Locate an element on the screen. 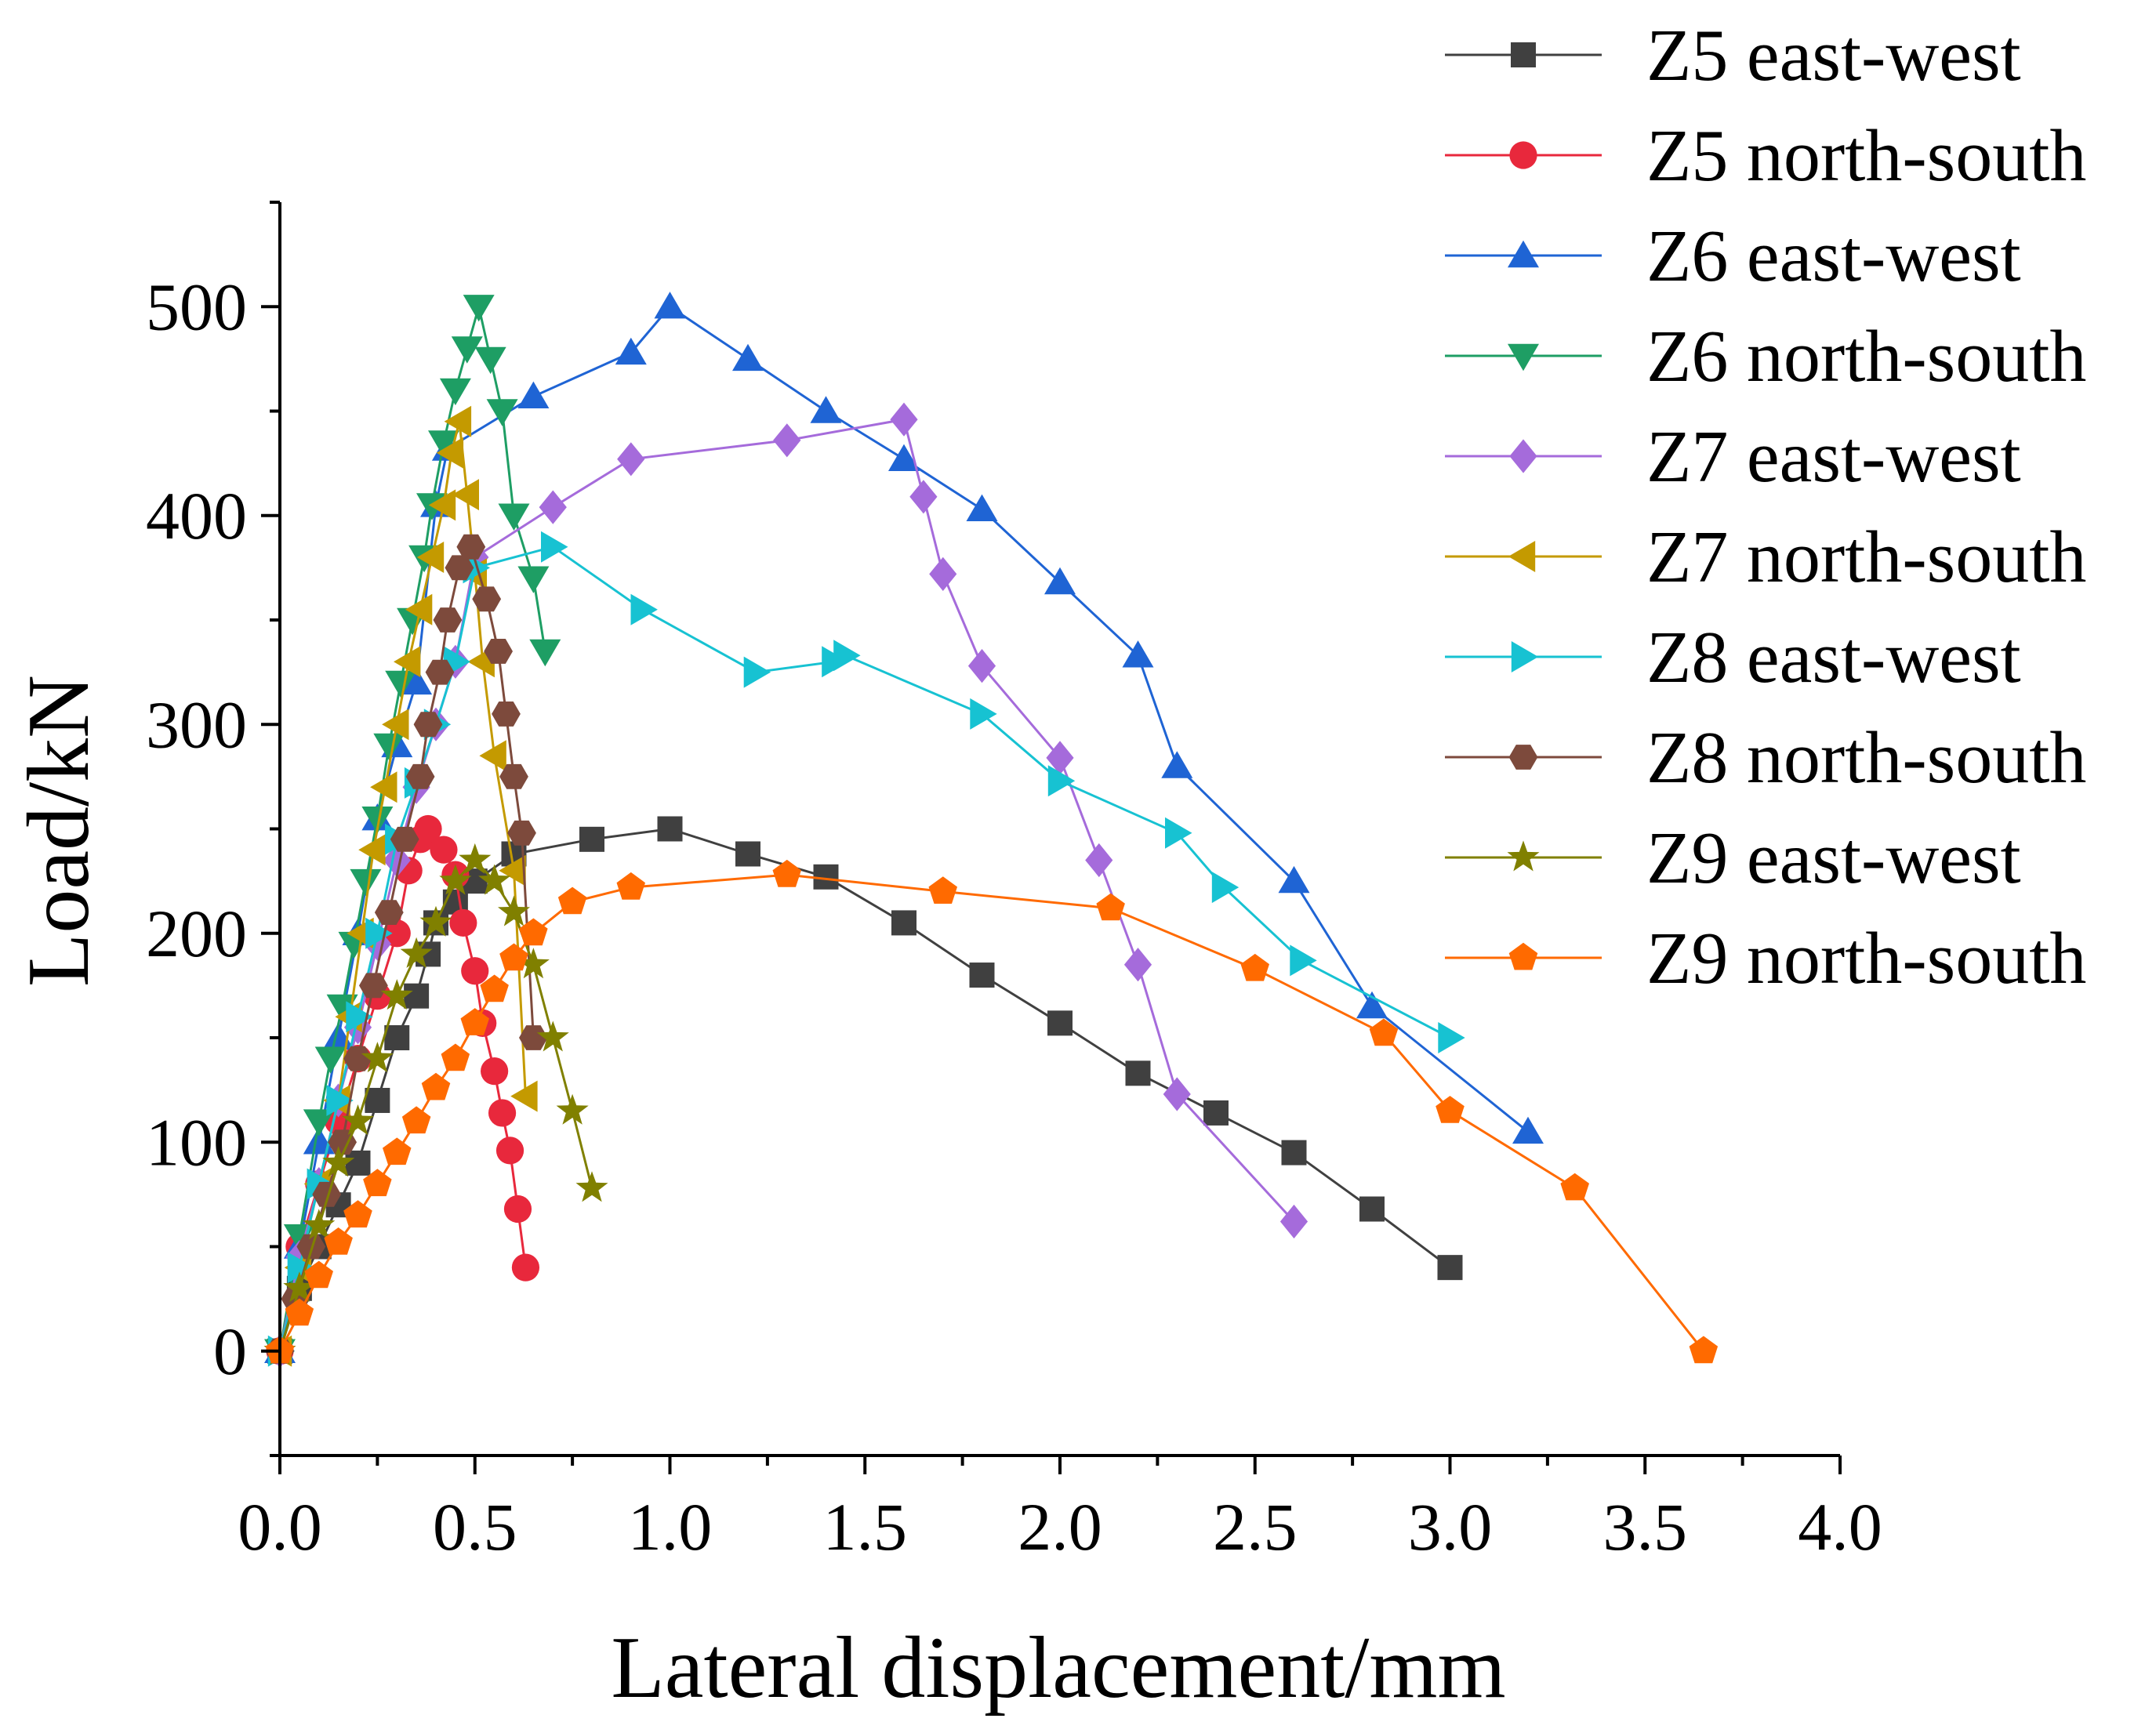  legend-label: Z8 north-south is located at coordinates (1866, 758).